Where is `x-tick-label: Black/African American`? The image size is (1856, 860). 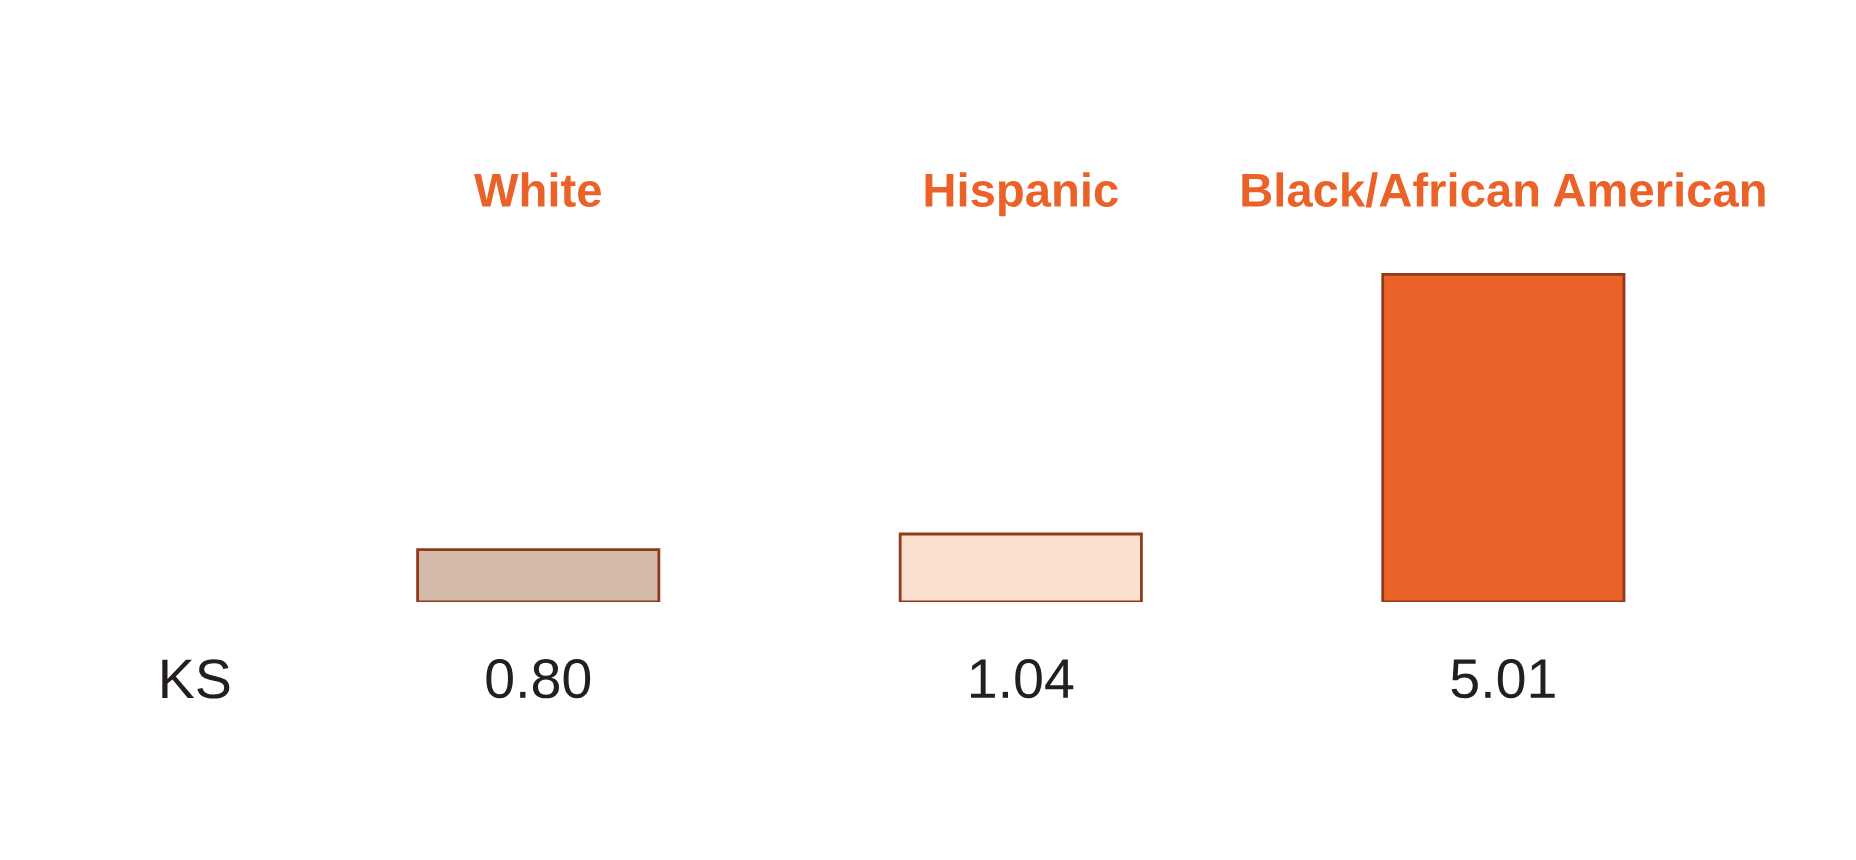
x-tick-label: Black/African American is located at coordinates (1503, 190).